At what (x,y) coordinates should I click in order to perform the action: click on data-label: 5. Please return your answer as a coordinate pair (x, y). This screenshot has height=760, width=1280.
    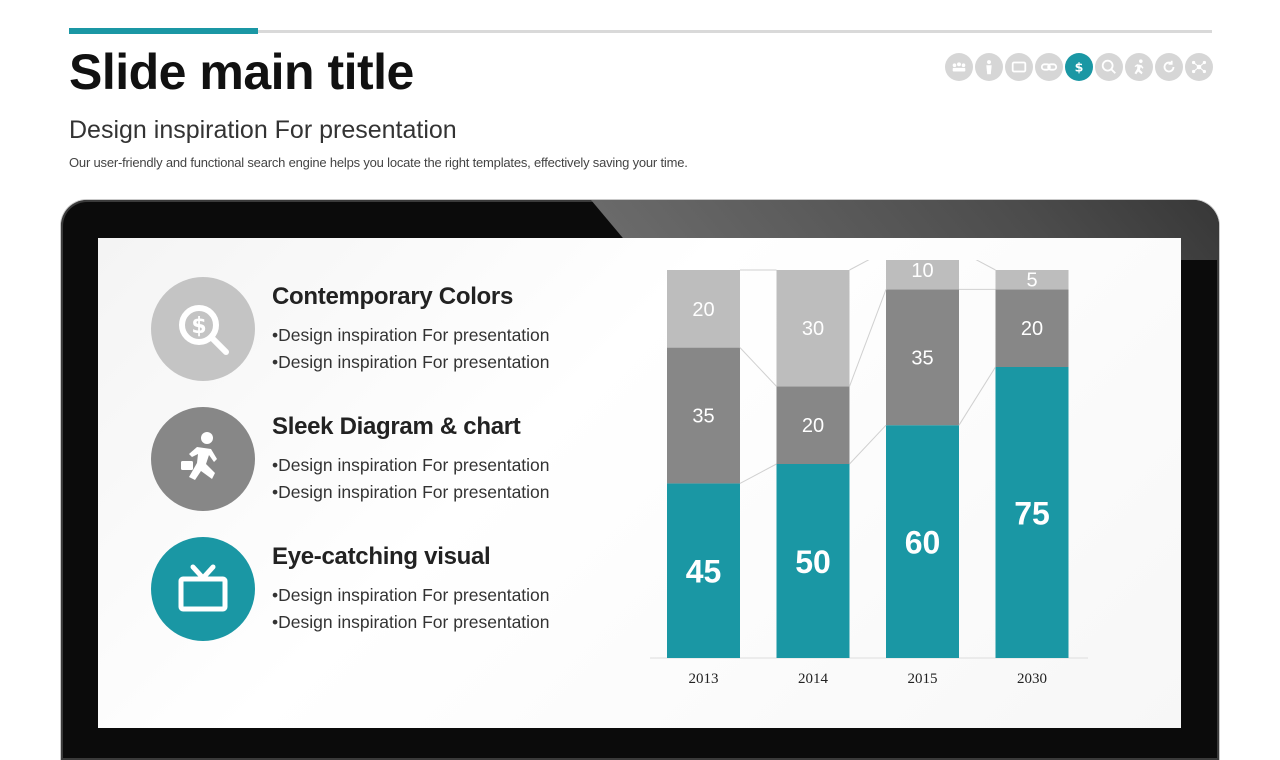
    Looking at the image, I should click on (1031, 281).